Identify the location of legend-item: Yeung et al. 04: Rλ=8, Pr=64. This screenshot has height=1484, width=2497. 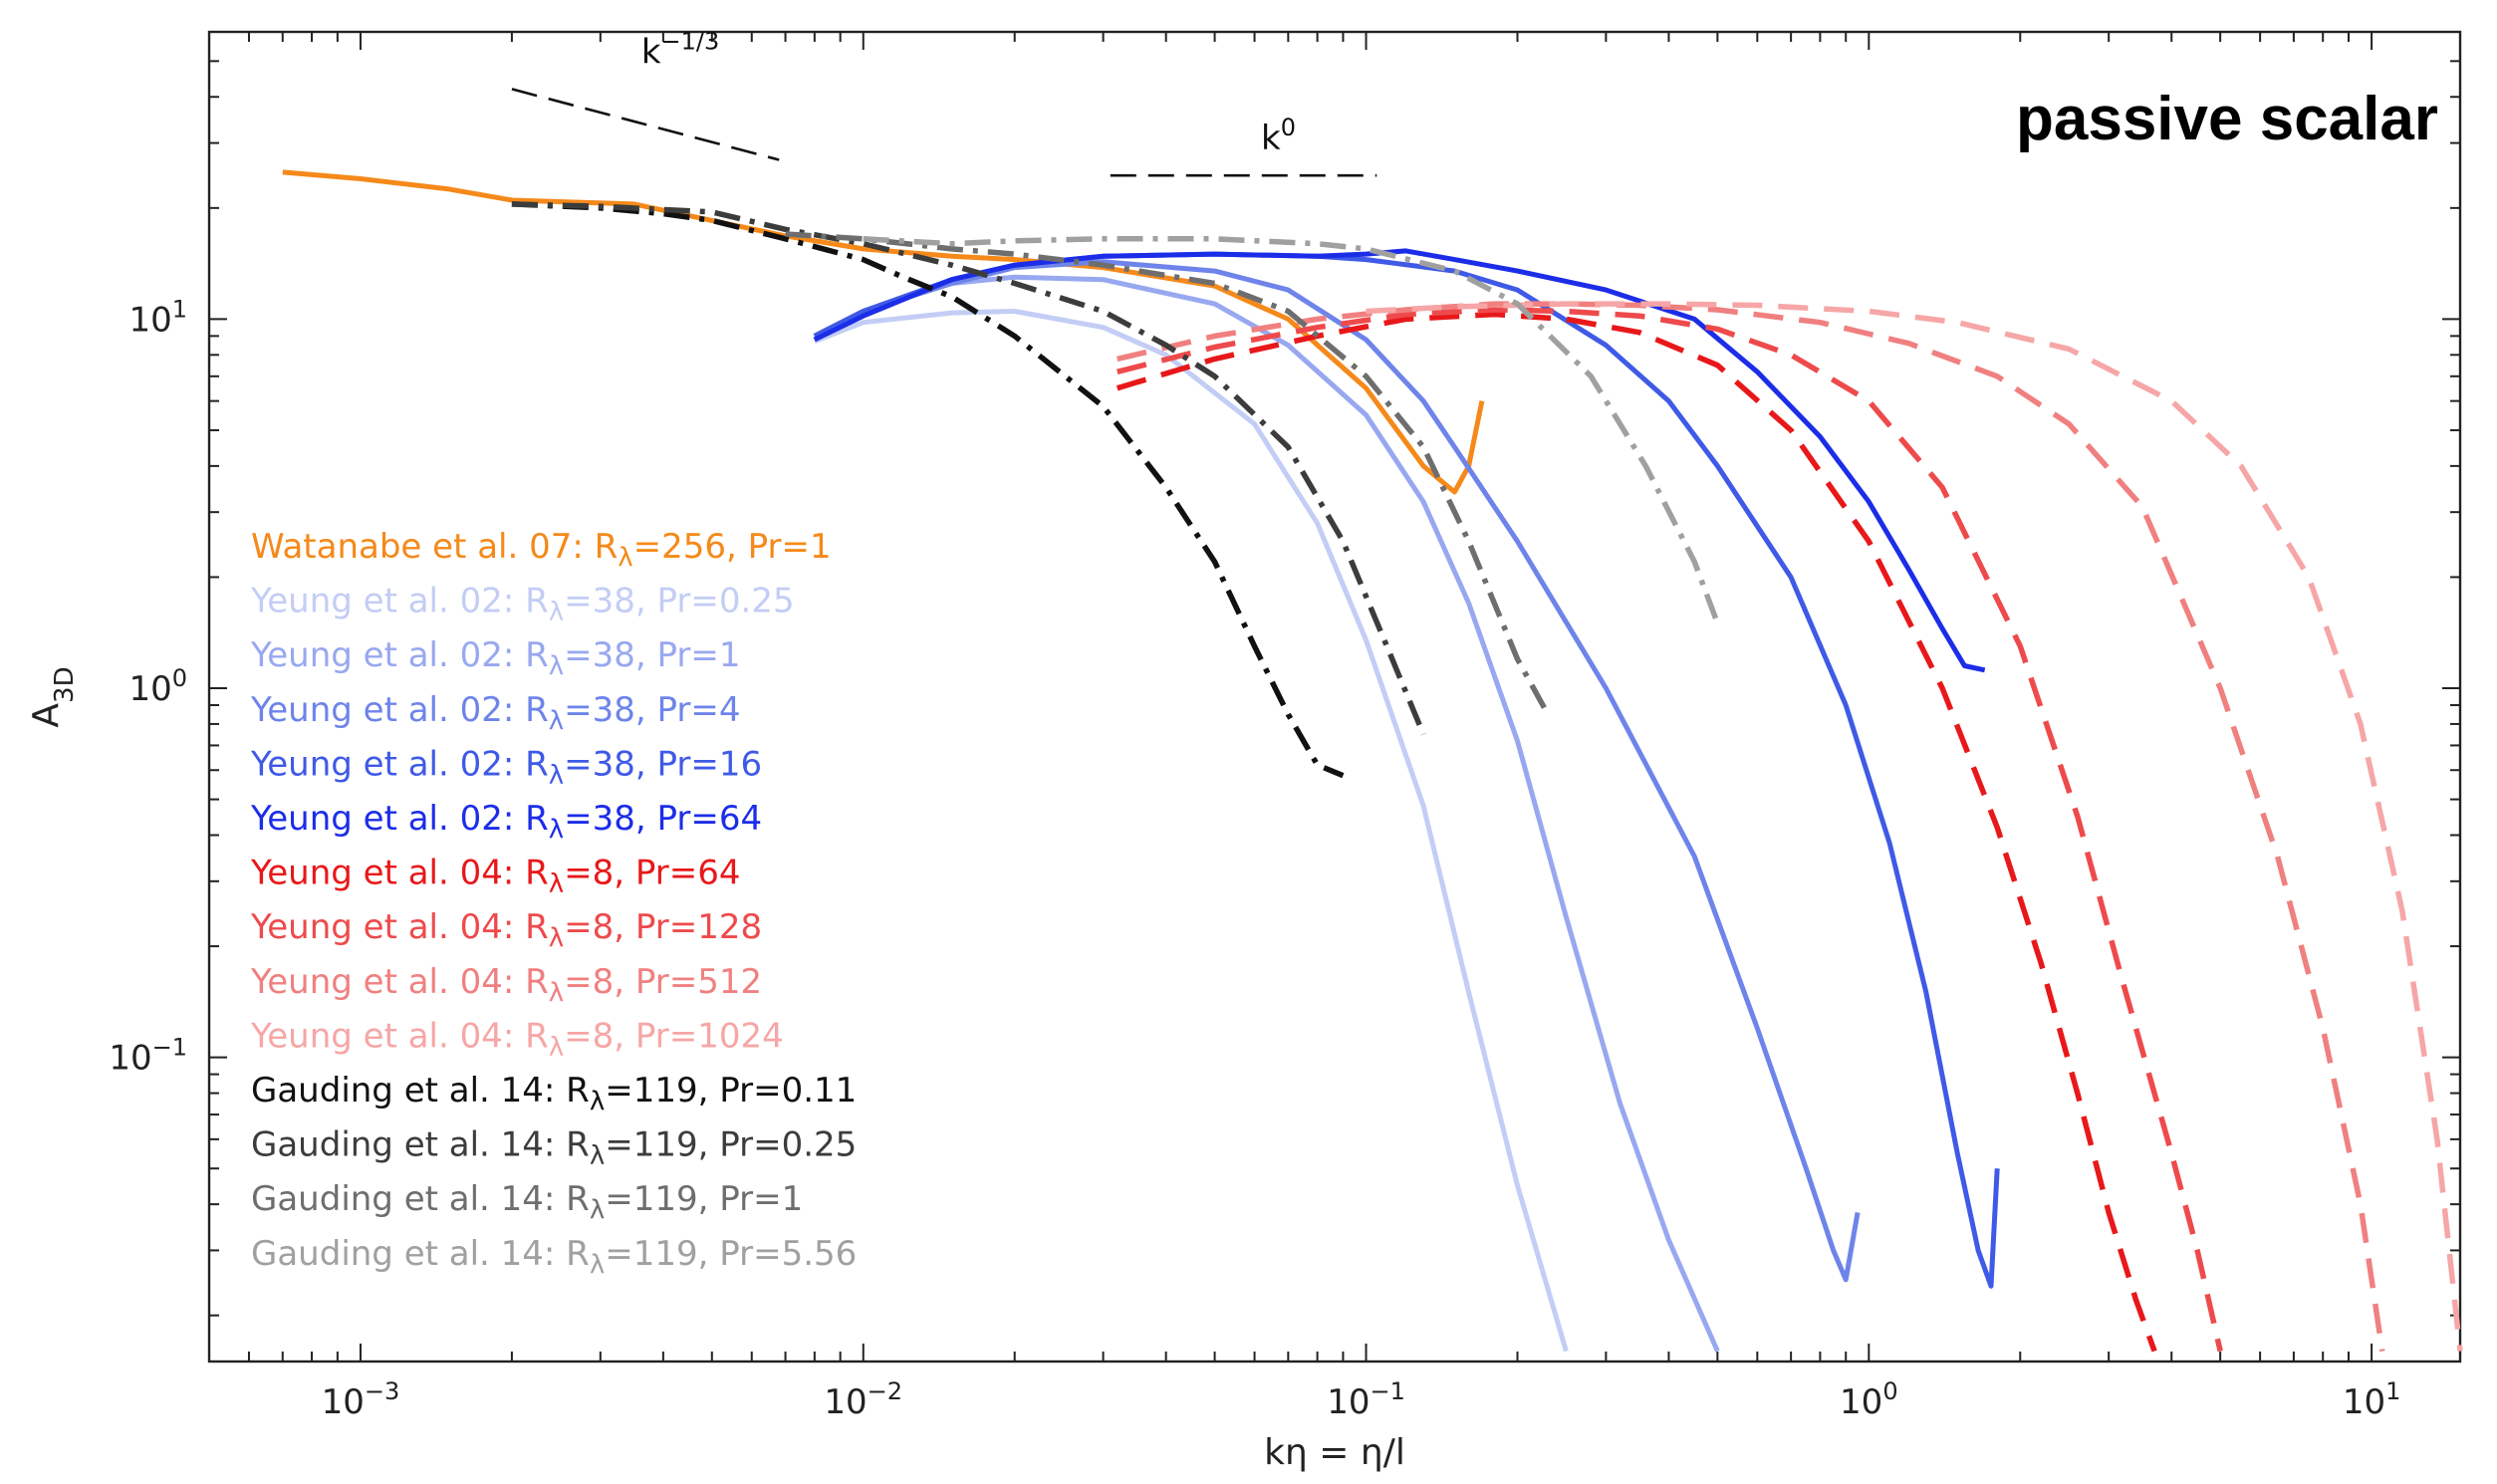
(495, 876).